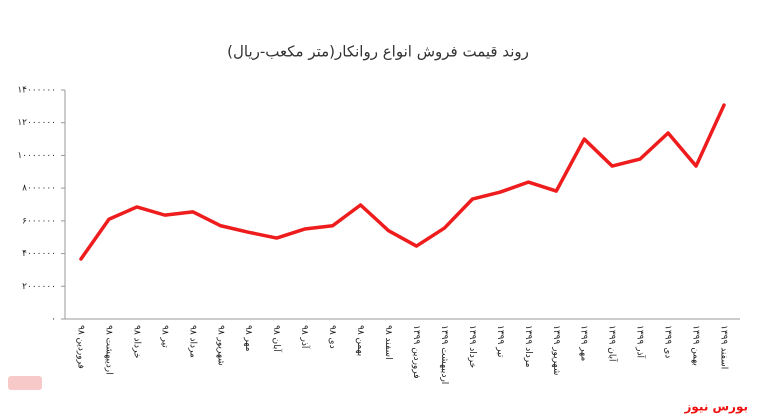  What do you see at coordinates (472, 346) in the screenshot?
I see `x-tick-label: خرداد ۱۳۹۹` at bounding box center [472, 346].